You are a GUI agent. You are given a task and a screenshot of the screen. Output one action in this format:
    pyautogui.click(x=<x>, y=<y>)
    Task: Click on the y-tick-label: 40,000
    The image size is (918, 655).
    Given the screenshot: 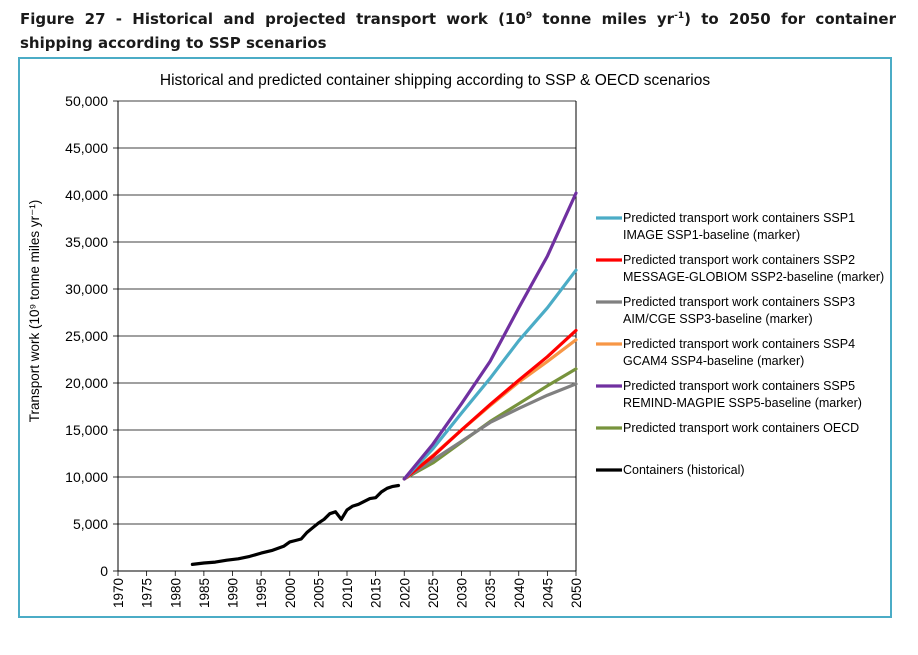 What is the action you would take?
    pyautogui.click(x=86, y=195)
    